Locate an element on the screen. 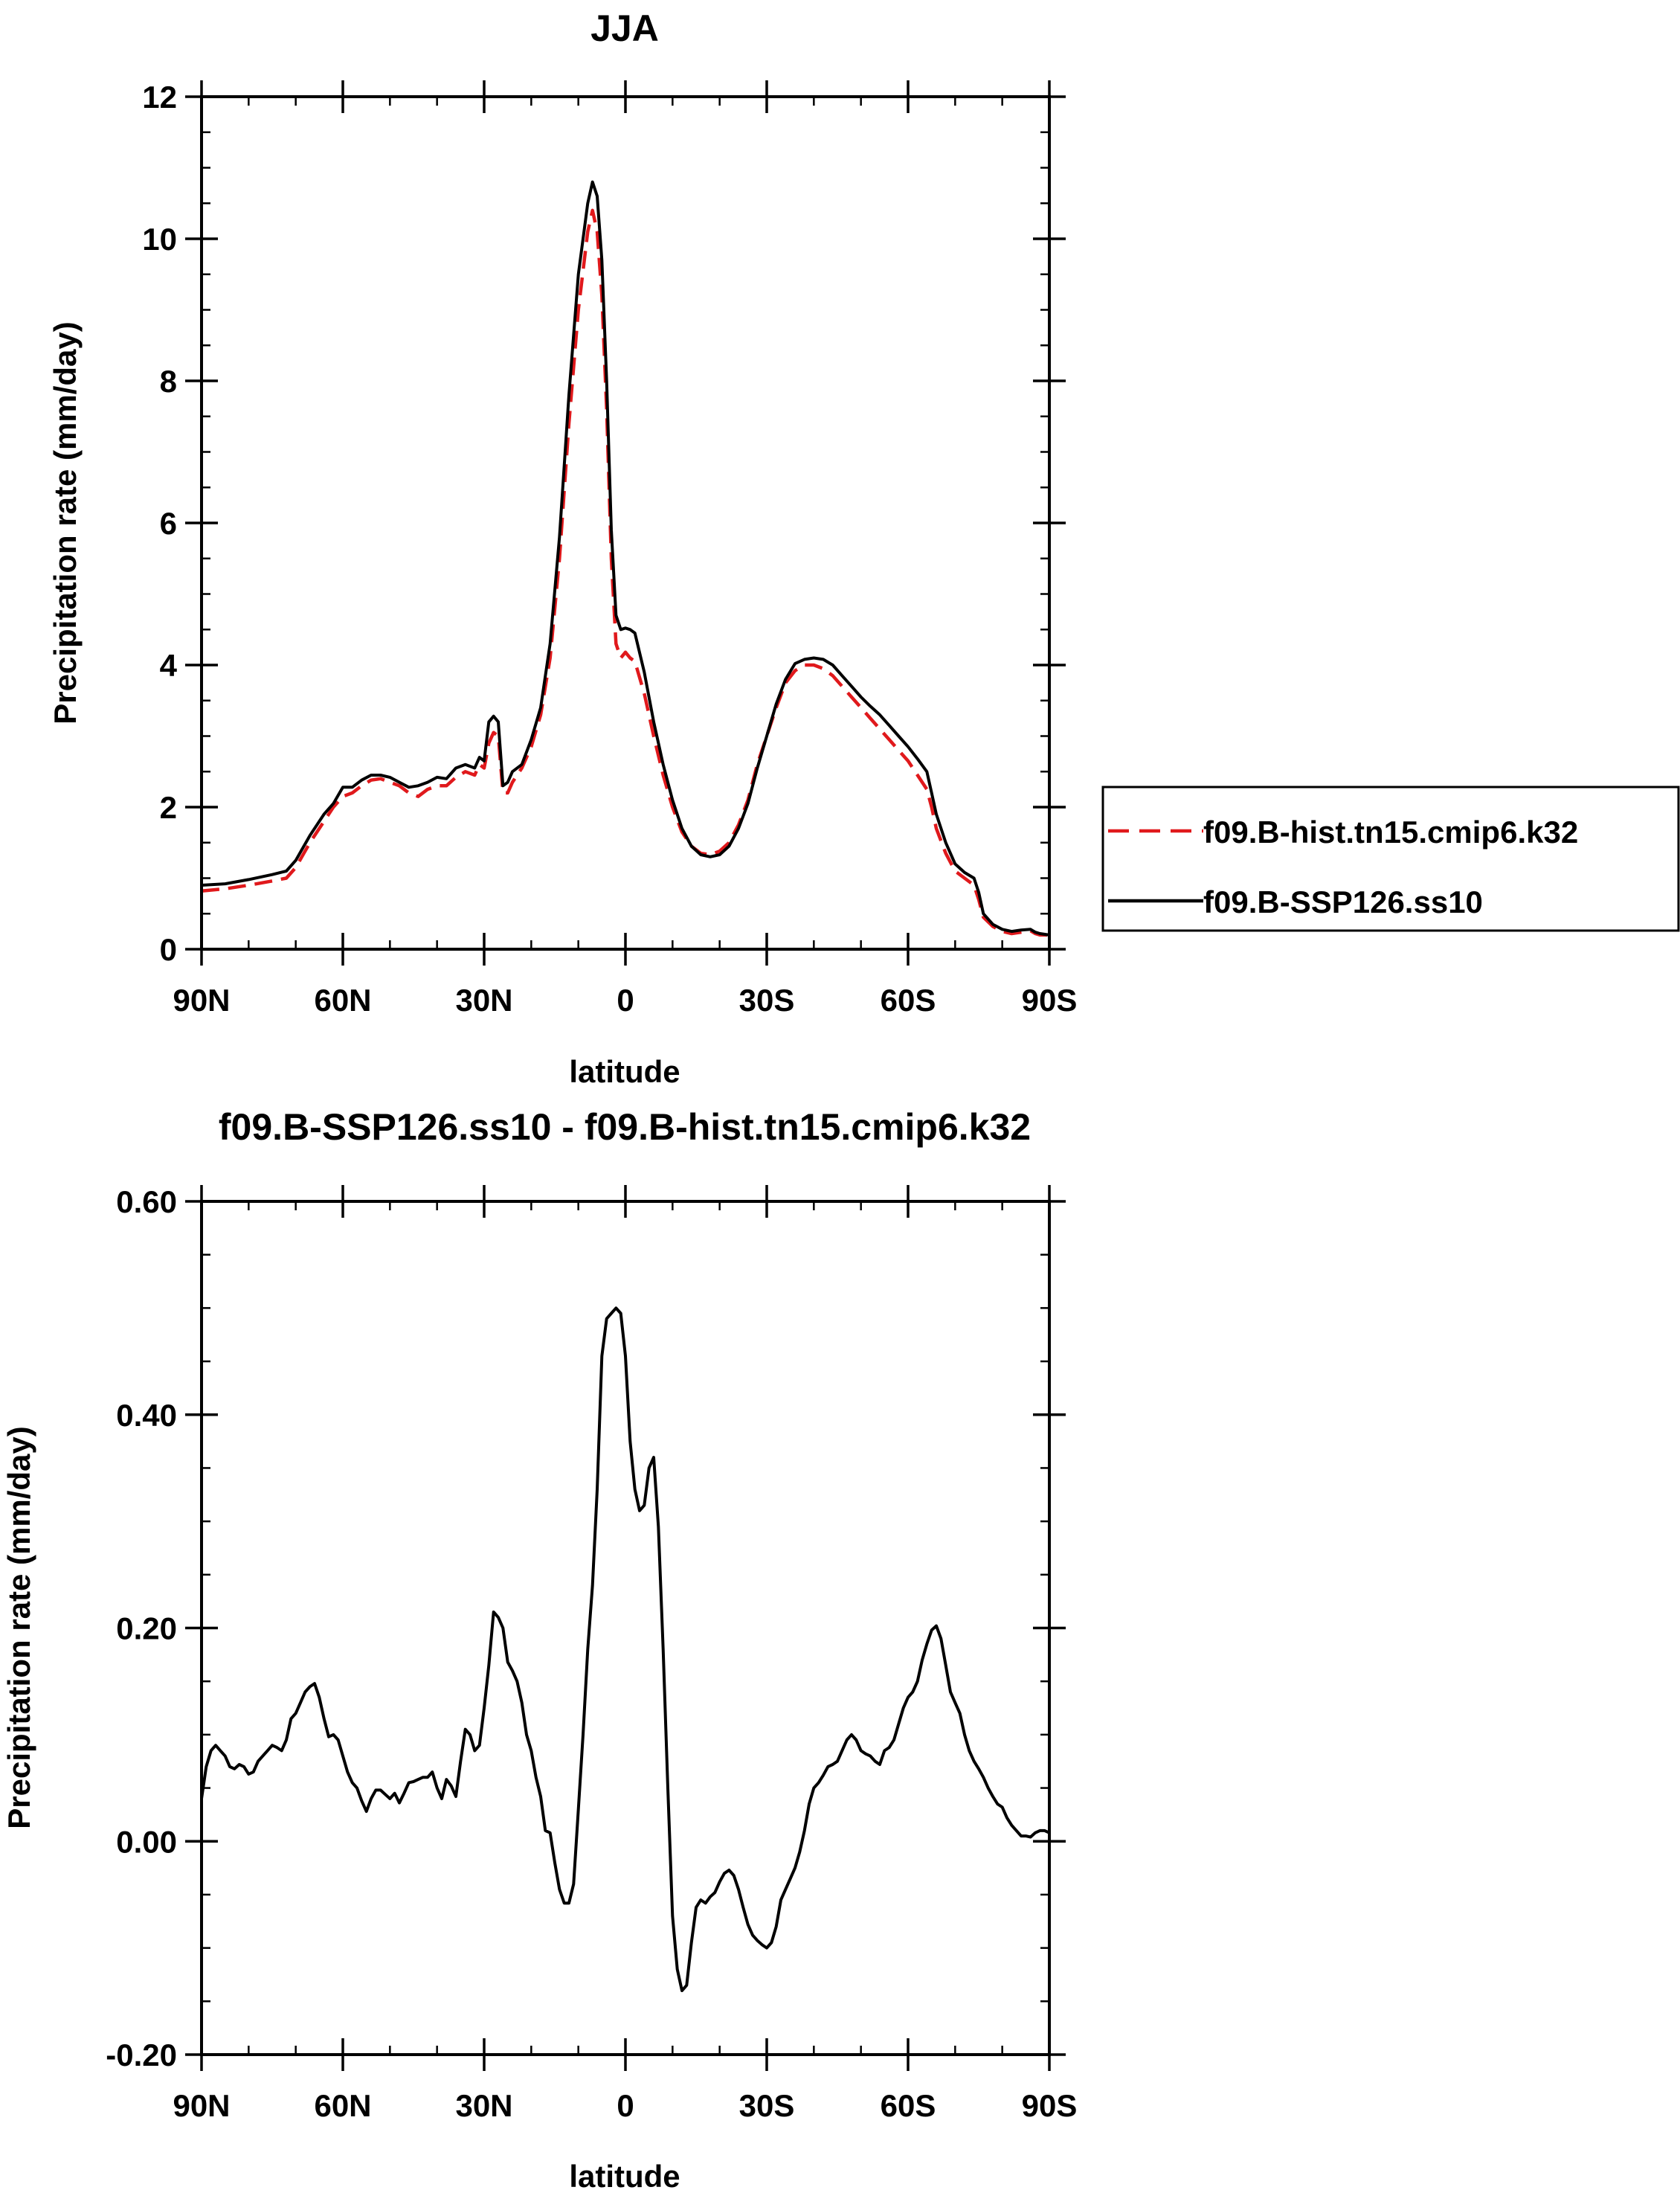 The image size is (1680, 2190). bottom-panel-x-tick-labels: 90N 60N 30N 0 30S 60S 90S is located at coordinates (625, 2106).